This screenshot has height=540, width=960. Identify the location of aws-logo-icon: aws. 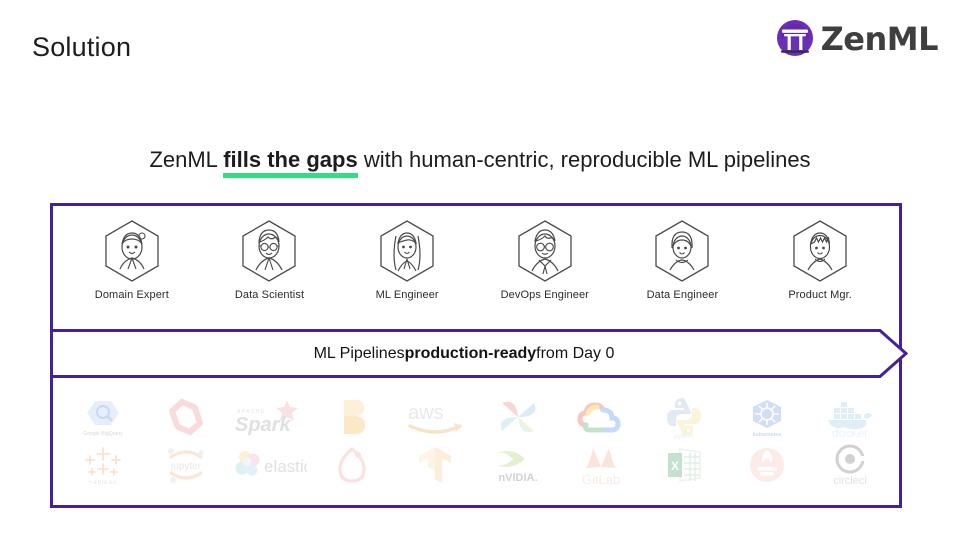
(435, 417).